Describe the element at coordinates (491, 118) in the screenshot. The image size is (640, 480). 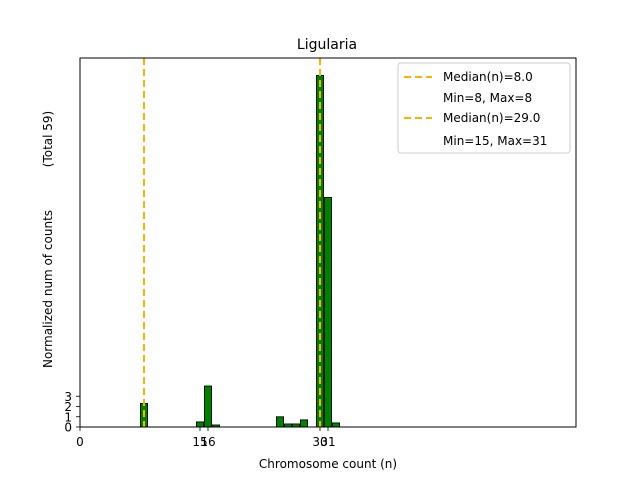
I see `legend-median-label-2: Median(n)=29.0` at that location.